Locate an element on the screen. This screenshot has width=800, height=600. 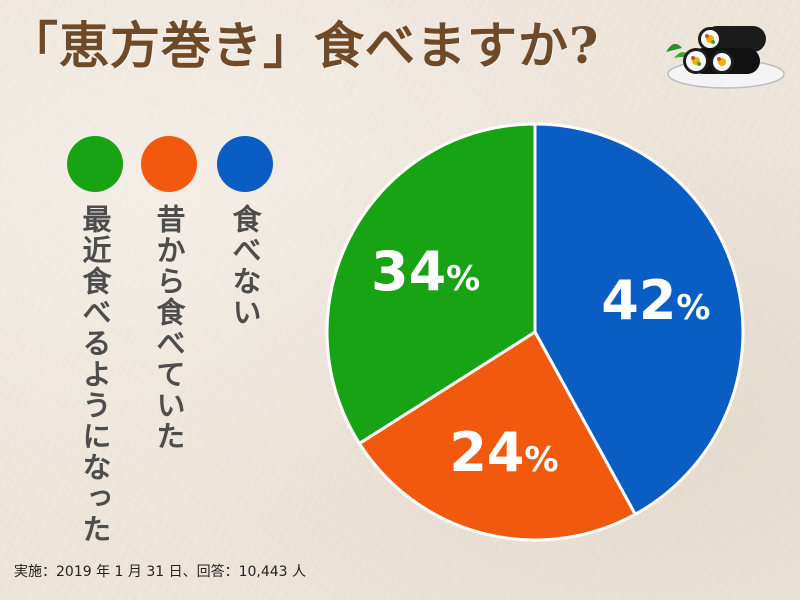
legend-label-never: 食べない is located at coordinates (245, 266).